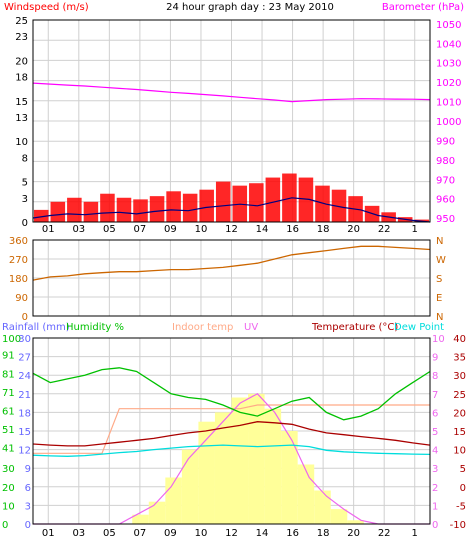 Image resolution: width=468 pixels, height=557 pixels. Describe the element at coordinates (24, 395) in the screenshot. I see `rainfall-tick: 21` at that location.